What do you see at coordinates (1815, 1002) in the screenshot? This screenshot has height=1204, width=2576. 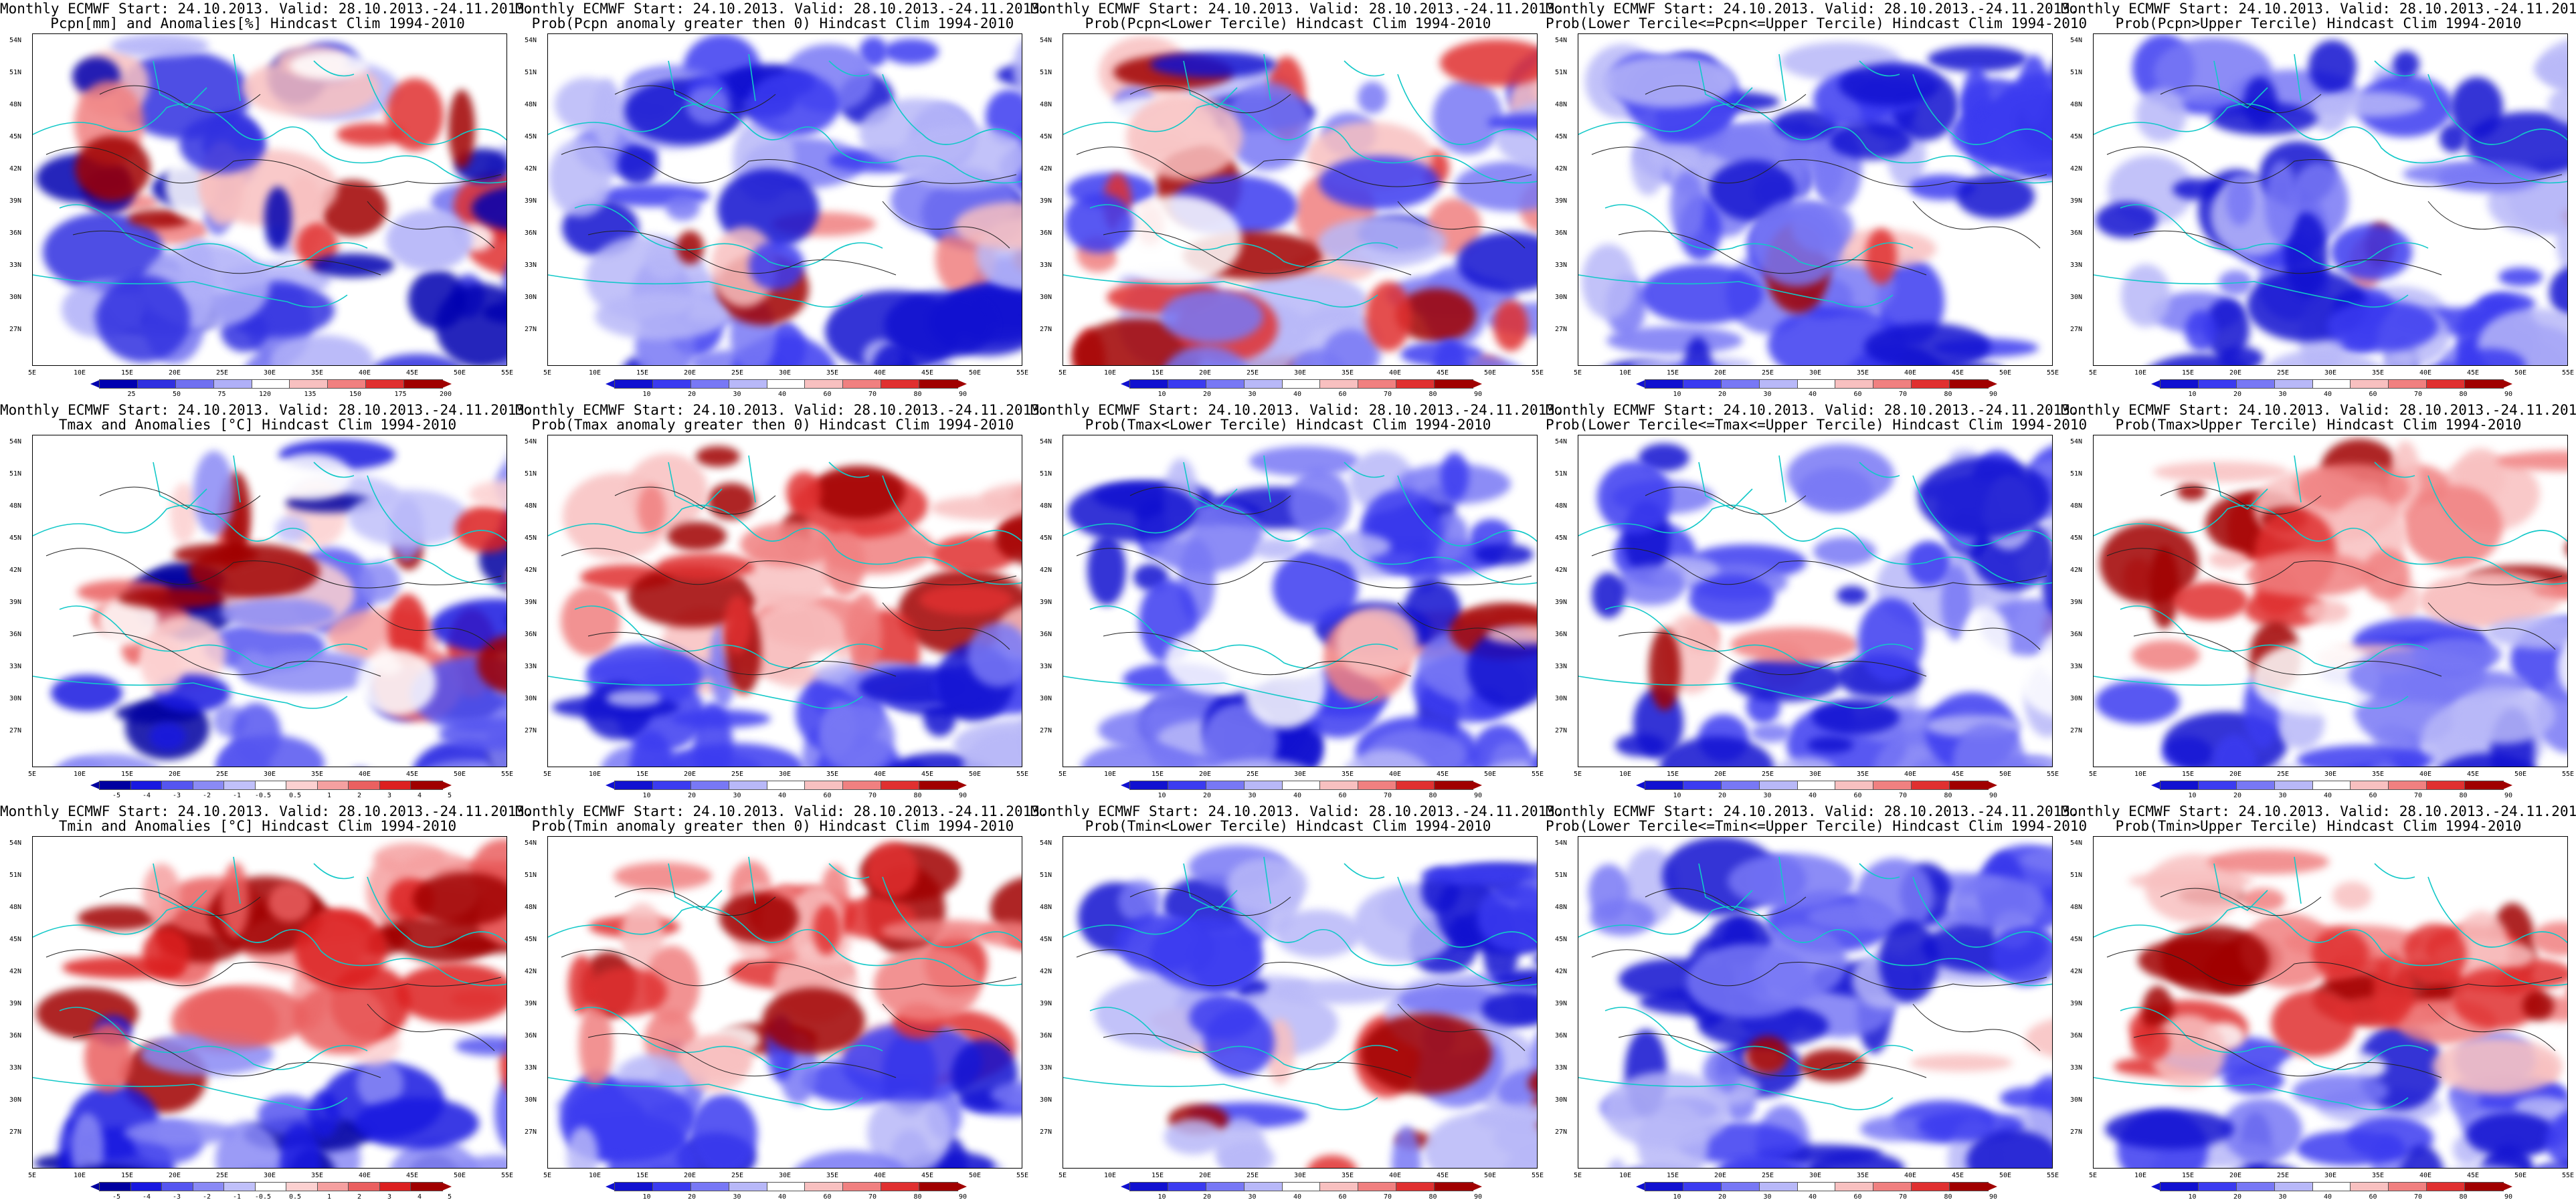 I see `map-area` at bounding box center [1815, 1002].